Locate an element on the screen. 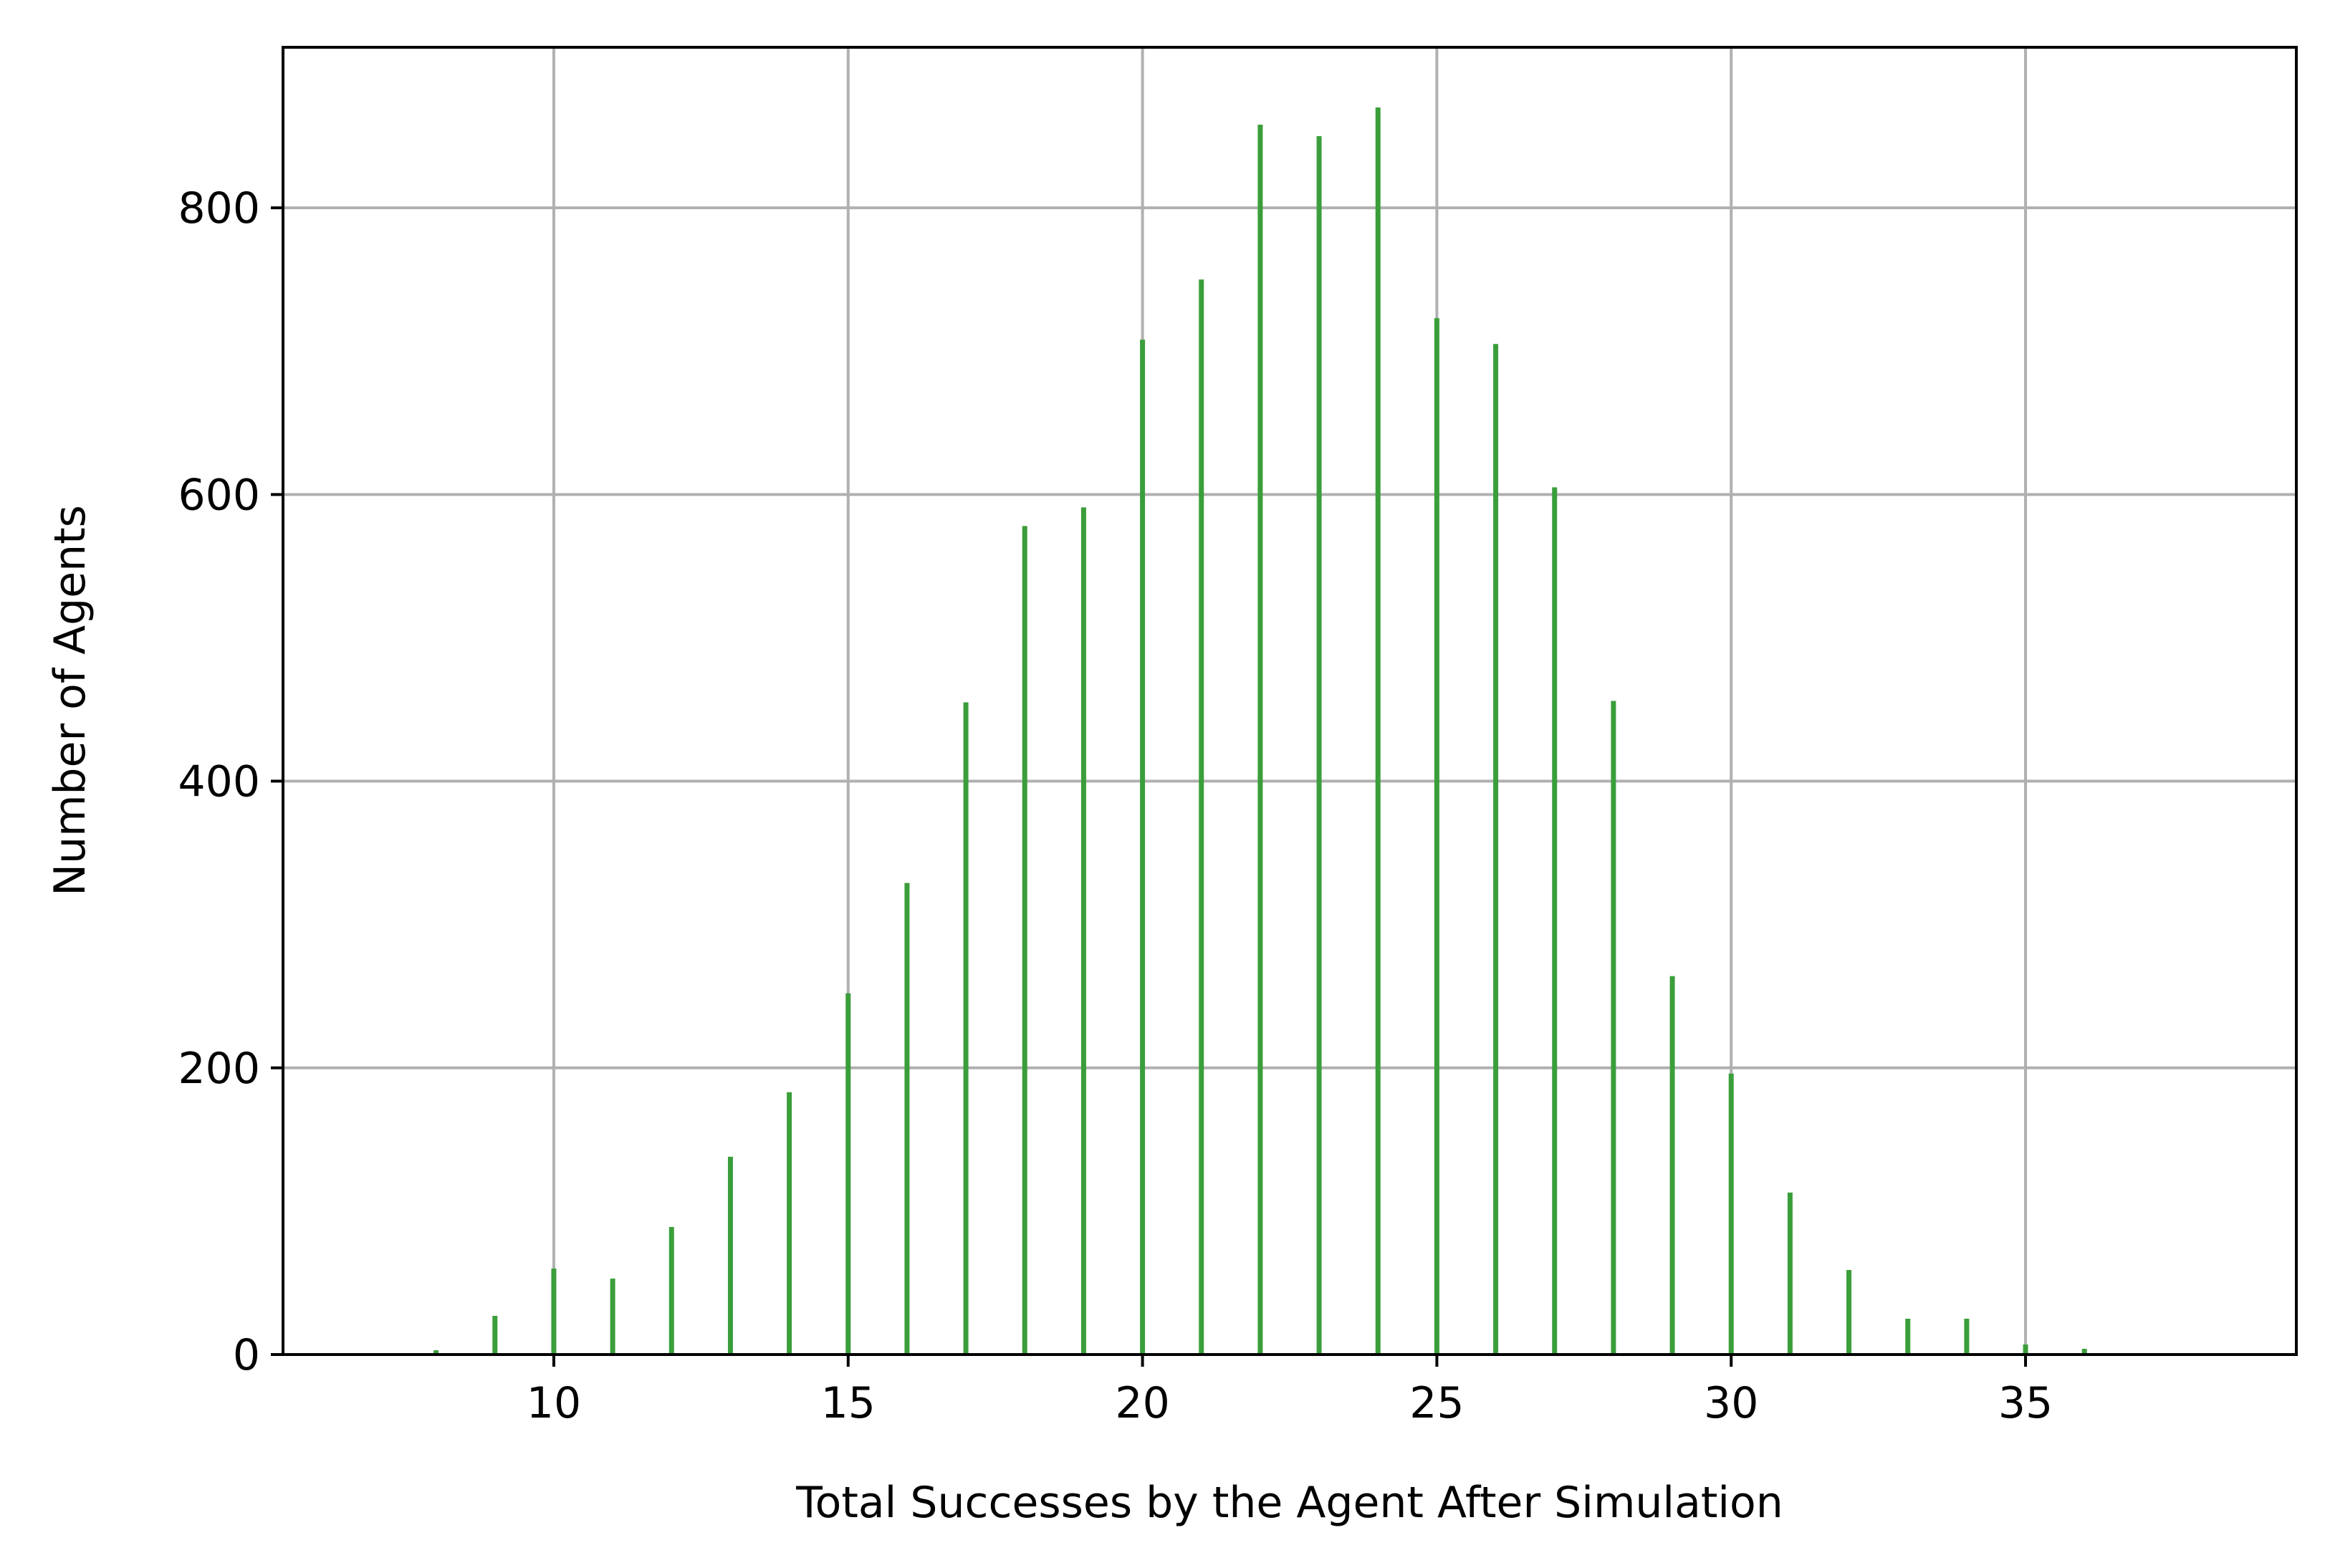 This screenshot has width=2325, height=1568. x-tick-label: 30 is located at coordinates (1731, 1403).